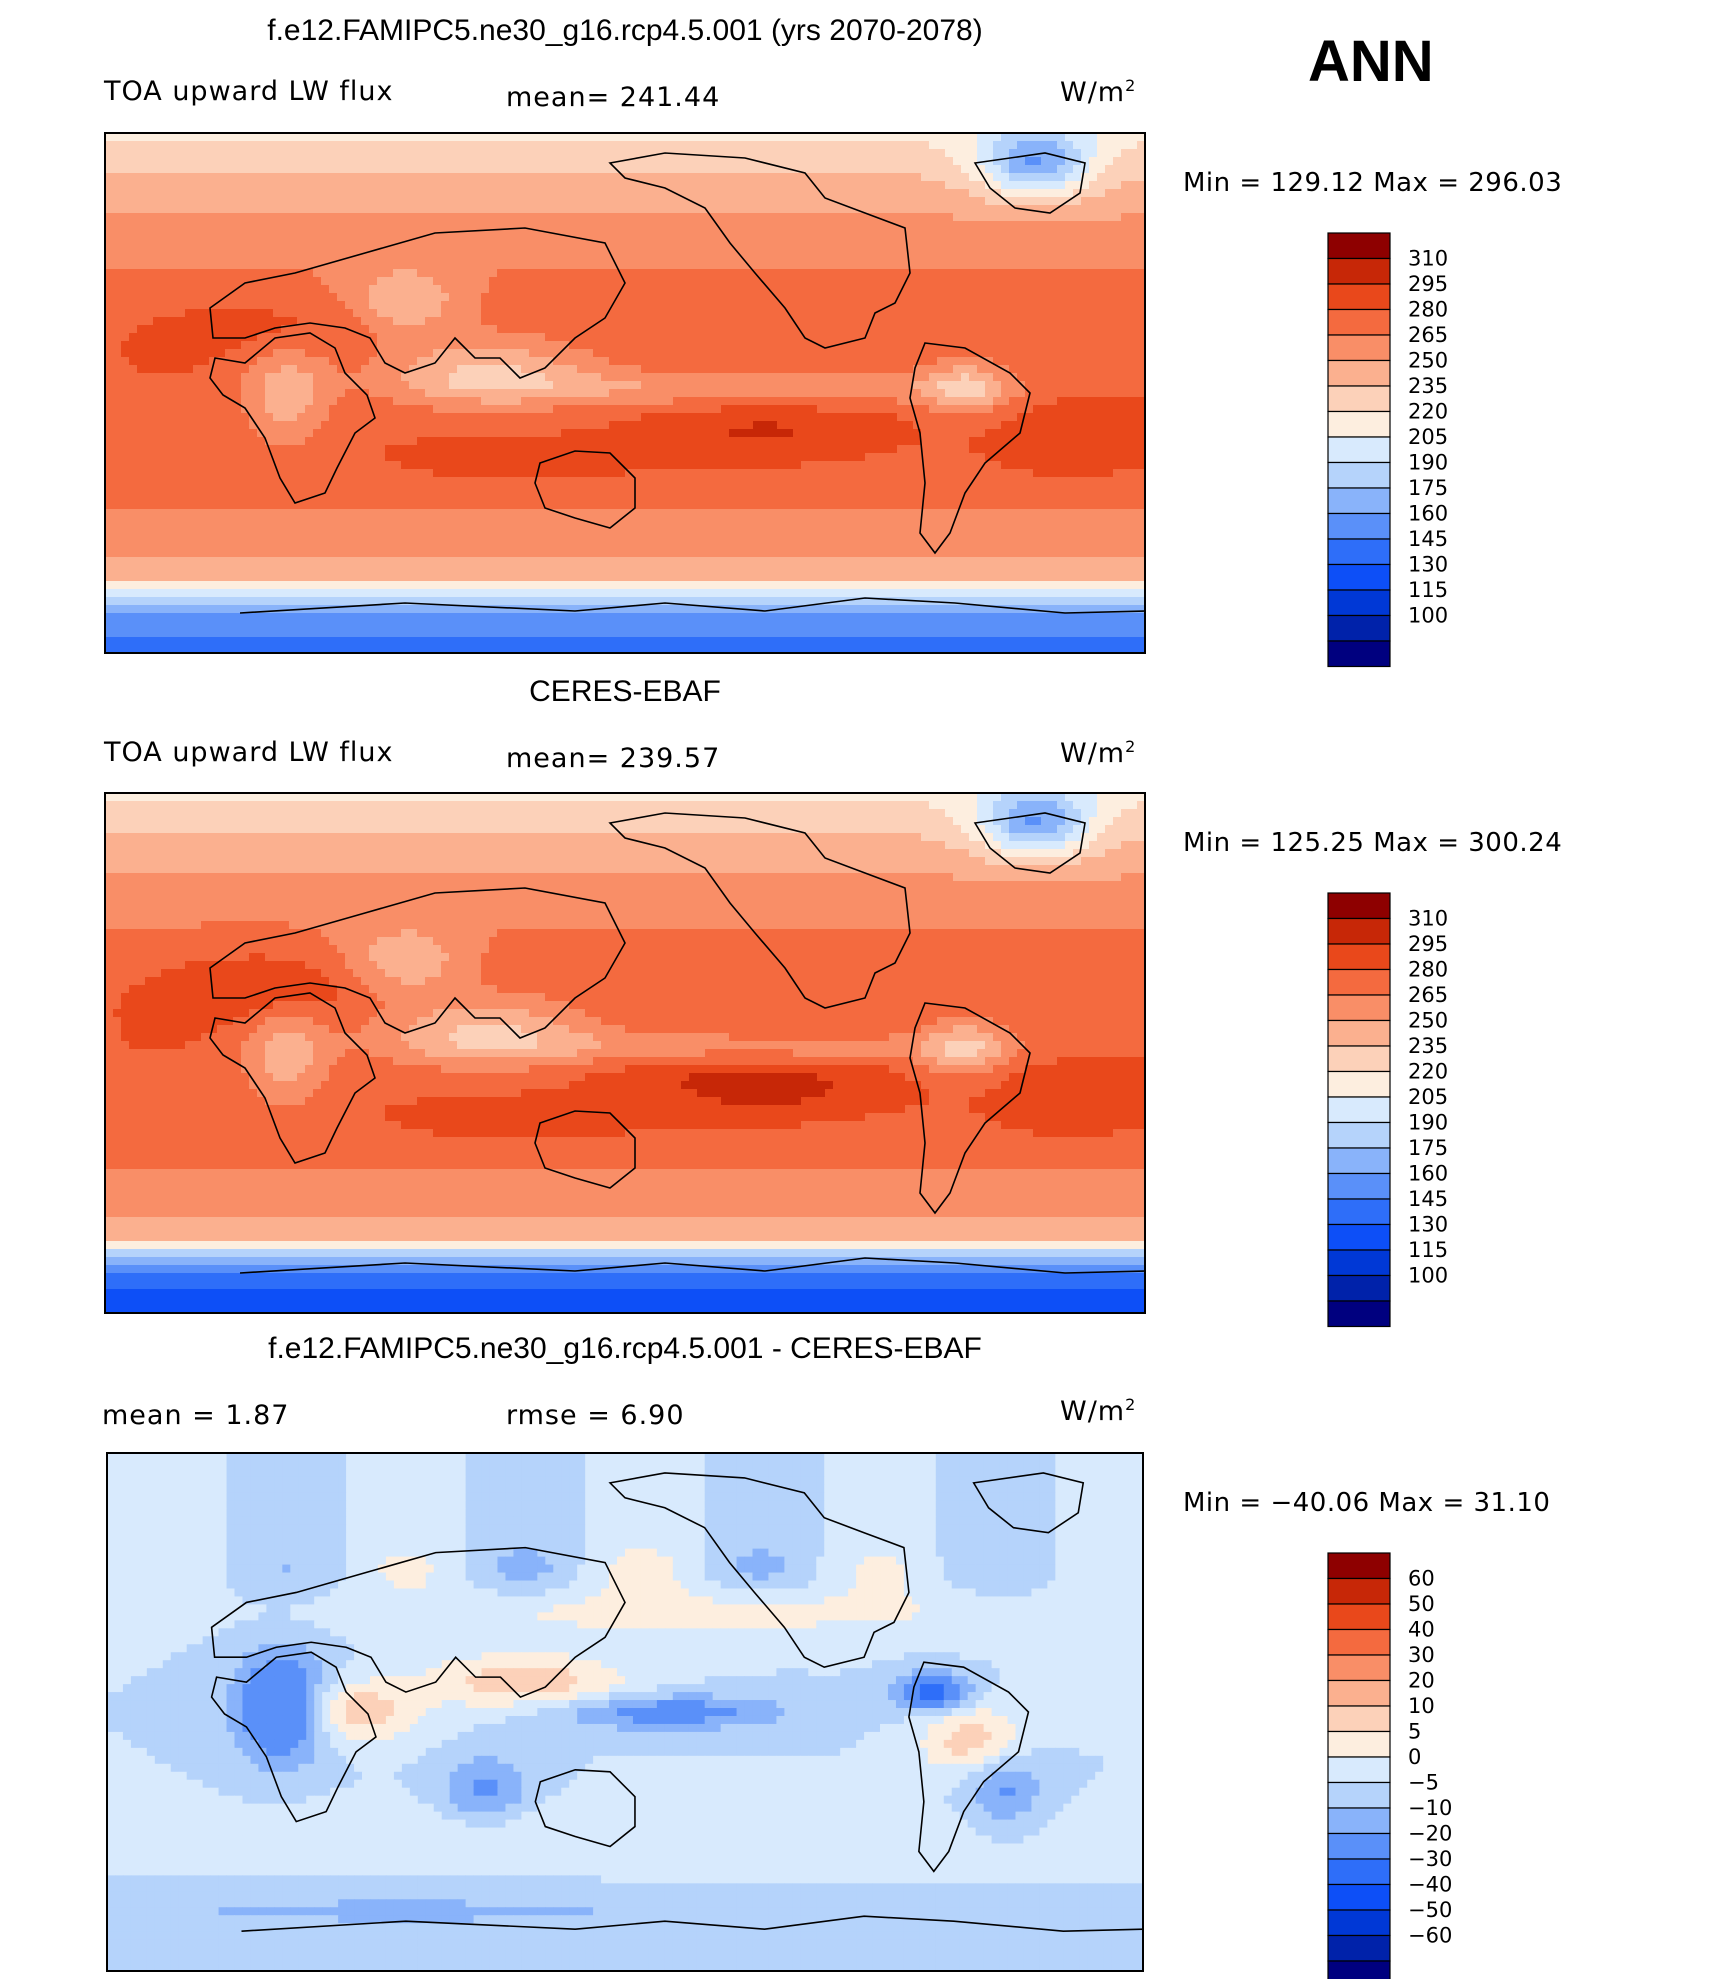 This screenshot has width=1710, height=1979. Describe the element at coordinates (1421, 1604) in the screenshot. I see `colorbar-tick-label: 50` at that location.